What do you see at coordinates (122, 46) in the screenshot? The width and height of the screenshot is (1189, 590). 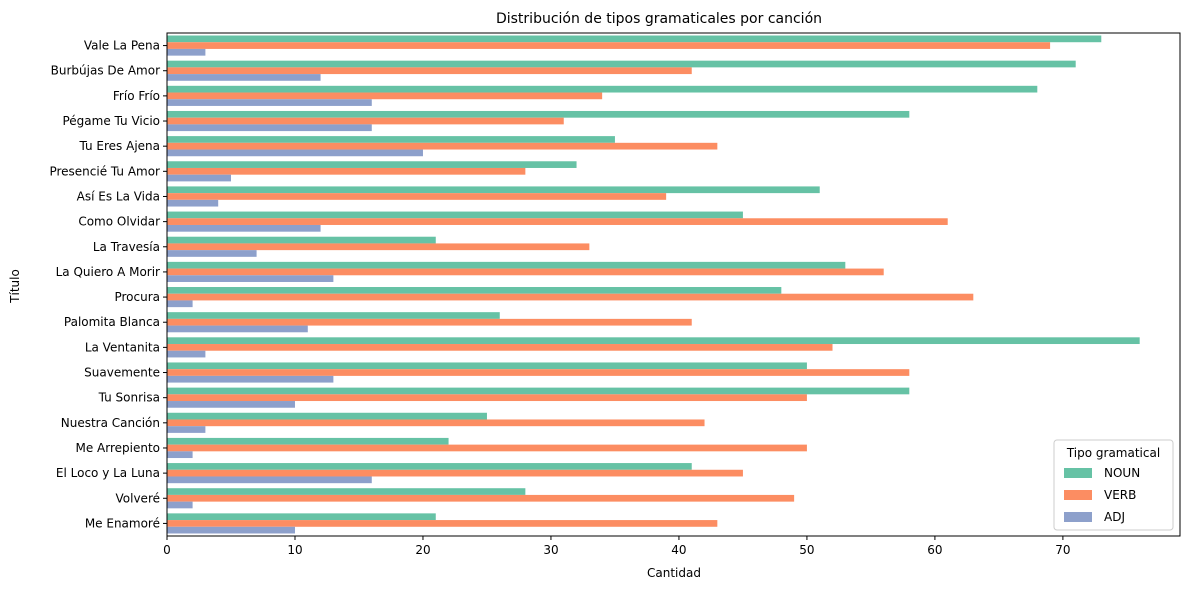 I see `y-tick-label: Vale La Pena` at bounding box center [122, 46].